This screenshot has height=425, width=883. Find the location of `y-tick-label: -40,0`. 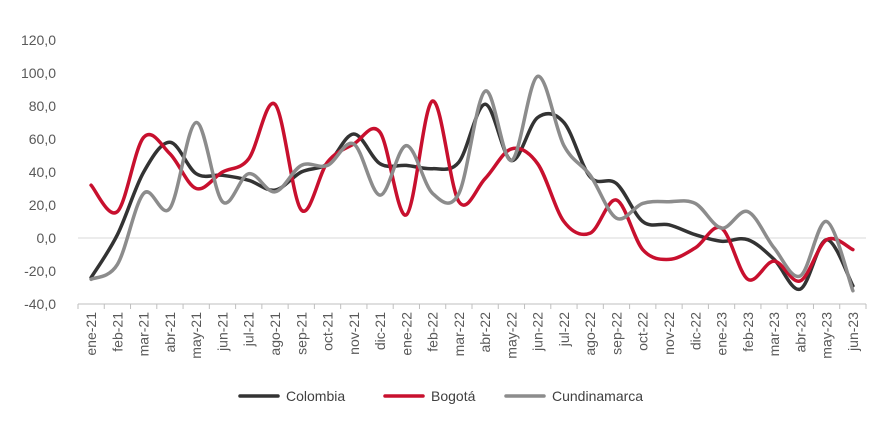

y-tick-label: -40,0 is located at coordinates (40, 304).